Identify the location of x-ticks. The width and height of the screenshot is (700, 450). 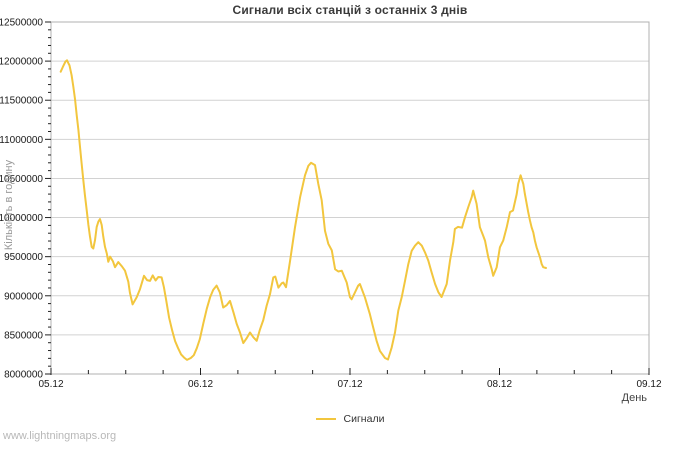
(350, 371).